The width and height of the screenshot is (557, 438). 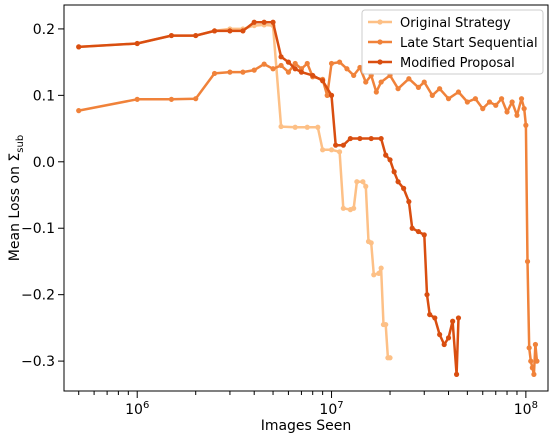 What do you see at coordinates (331, 409) in the screenshot?
I see `x-tick-label: 10⁷` at bounding box center [331, 409].